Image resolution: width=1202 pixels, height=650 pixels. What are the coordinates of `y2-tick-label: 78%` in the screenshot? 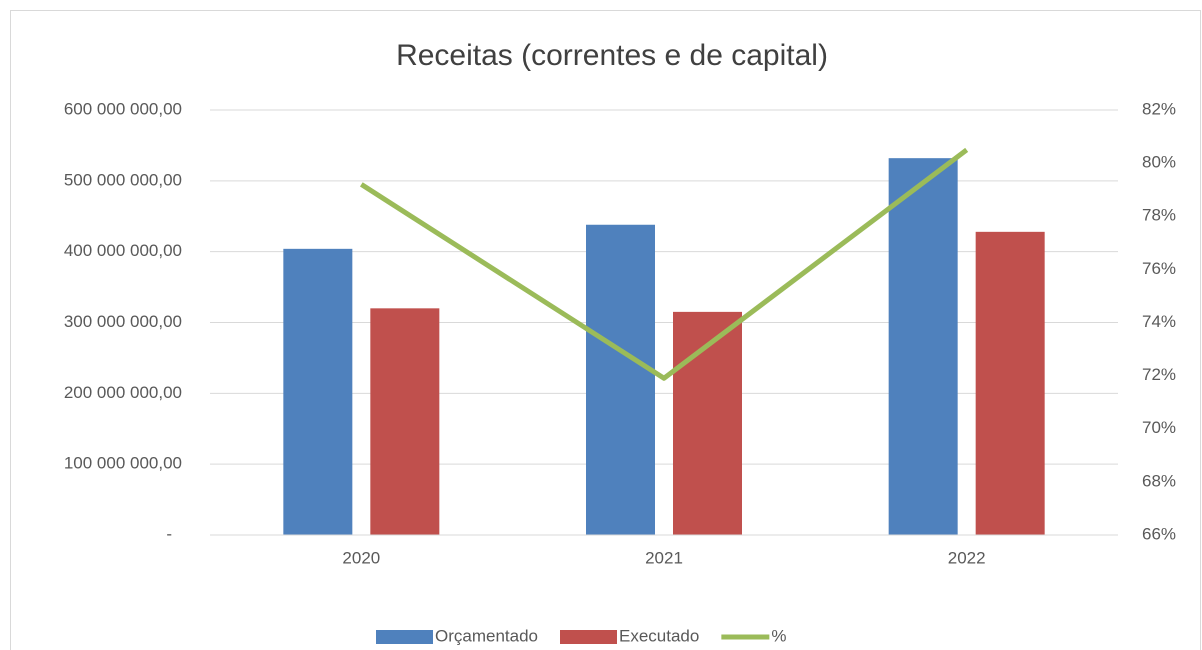 It's located at (1159, 215).